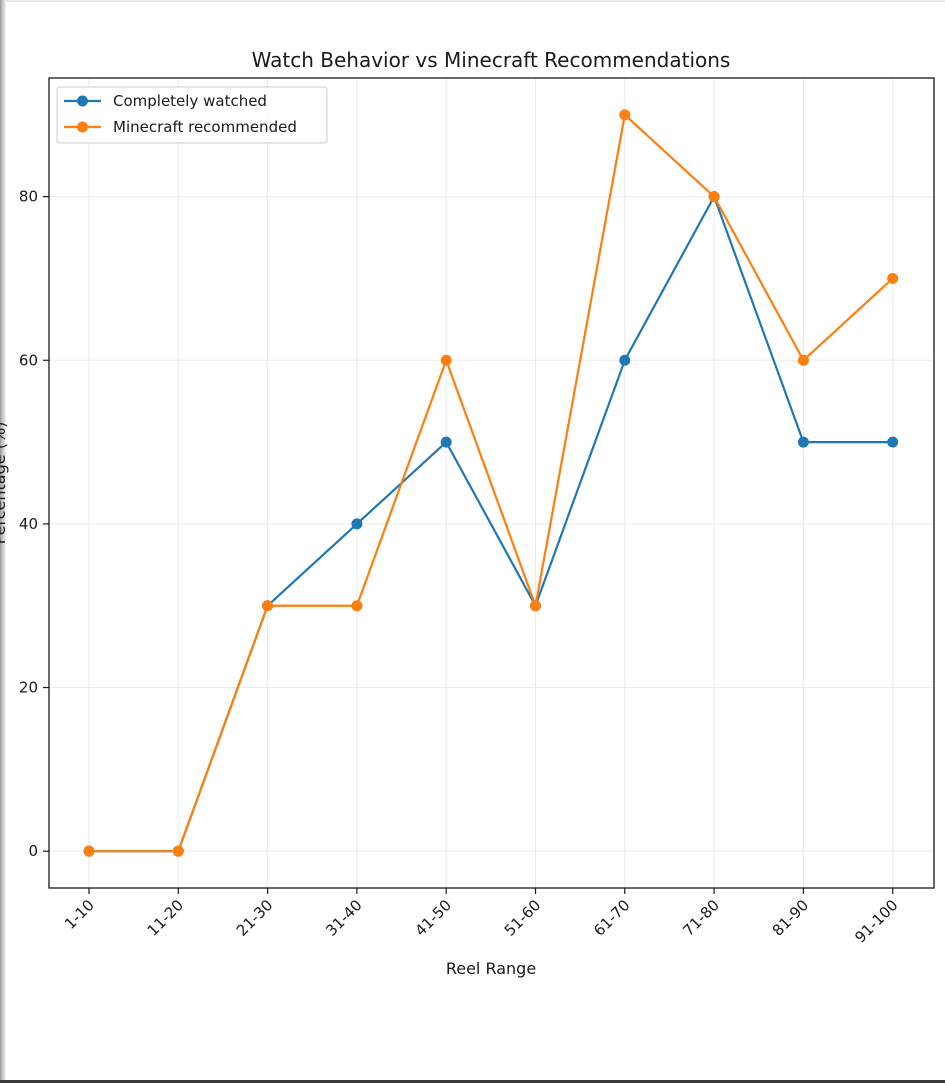 This screenshot has width=945, height=1083. I want to click on x-tick-label: 91-100, so click(876, 921).